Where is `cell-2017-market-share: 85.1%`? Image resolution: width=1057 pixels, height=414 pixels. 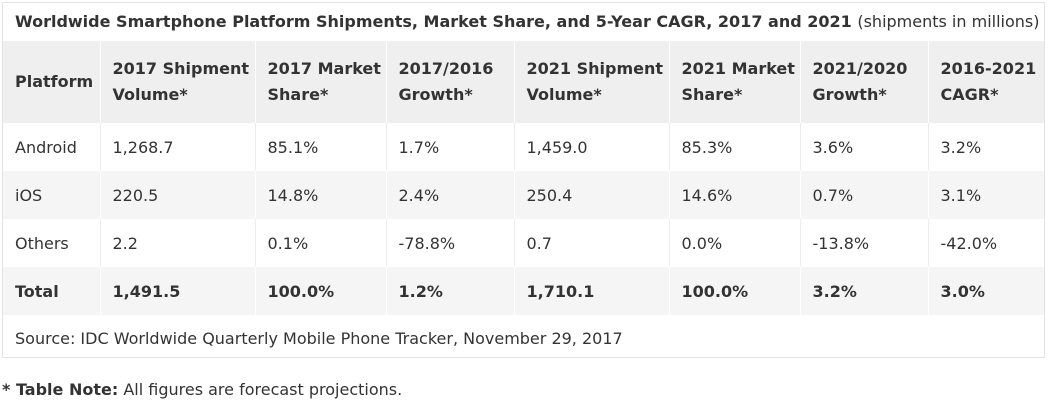 cell-2017-market-share: 85.1% is located at coordinates (320, 147).